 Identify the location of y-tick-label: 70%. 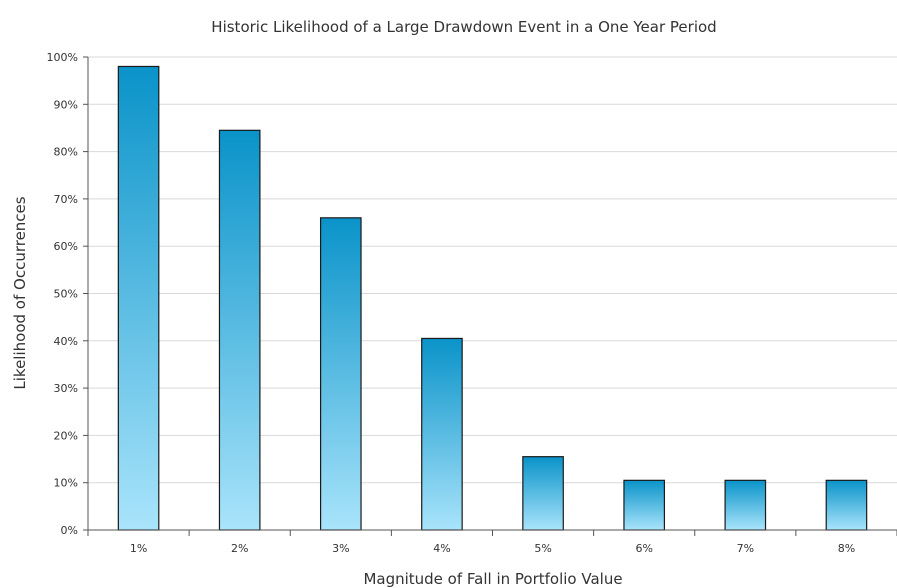
(66, 199).